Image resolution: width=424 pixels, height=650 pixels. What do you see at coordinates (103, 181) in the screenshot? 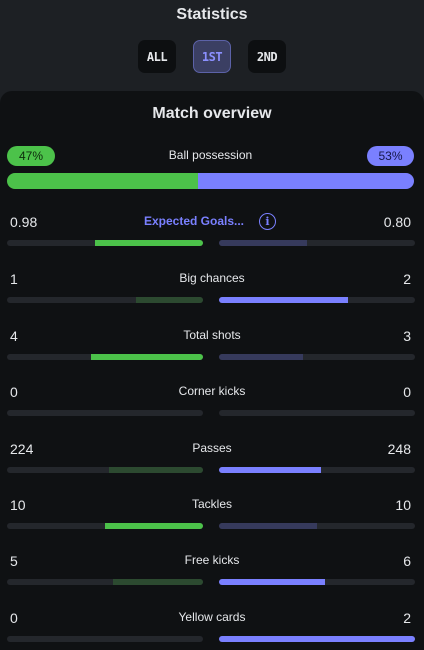
I see `possession-bar-home` at bounding box center [103, 181].